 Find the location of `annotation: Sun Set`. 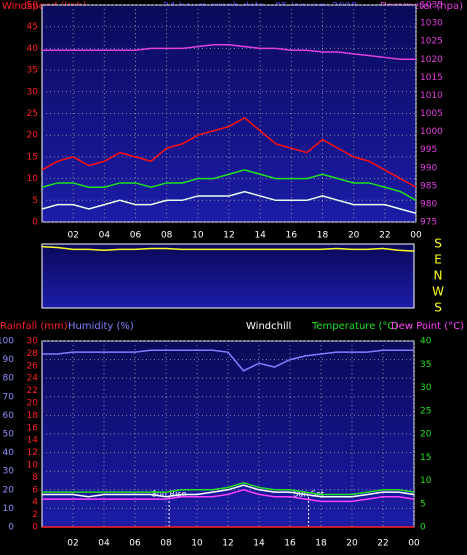

annotation: Sun Set is located at coordinates (308, 494).